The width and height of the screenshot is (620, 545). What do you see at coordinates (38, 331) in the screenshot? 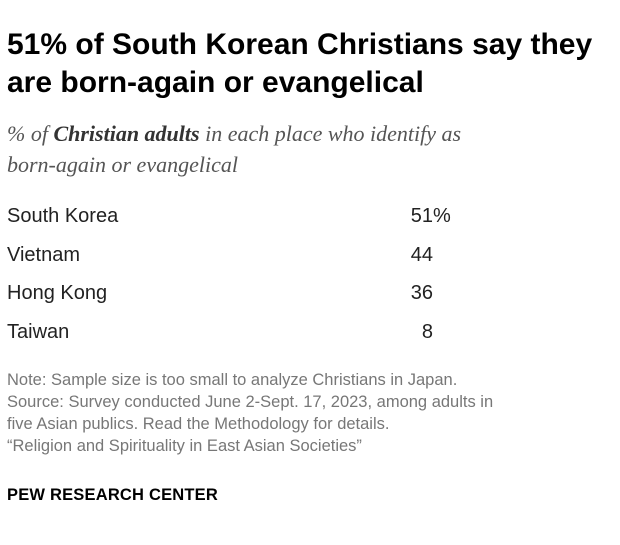
I see `row-label: Taiwan` at bounding box center [38, 331].